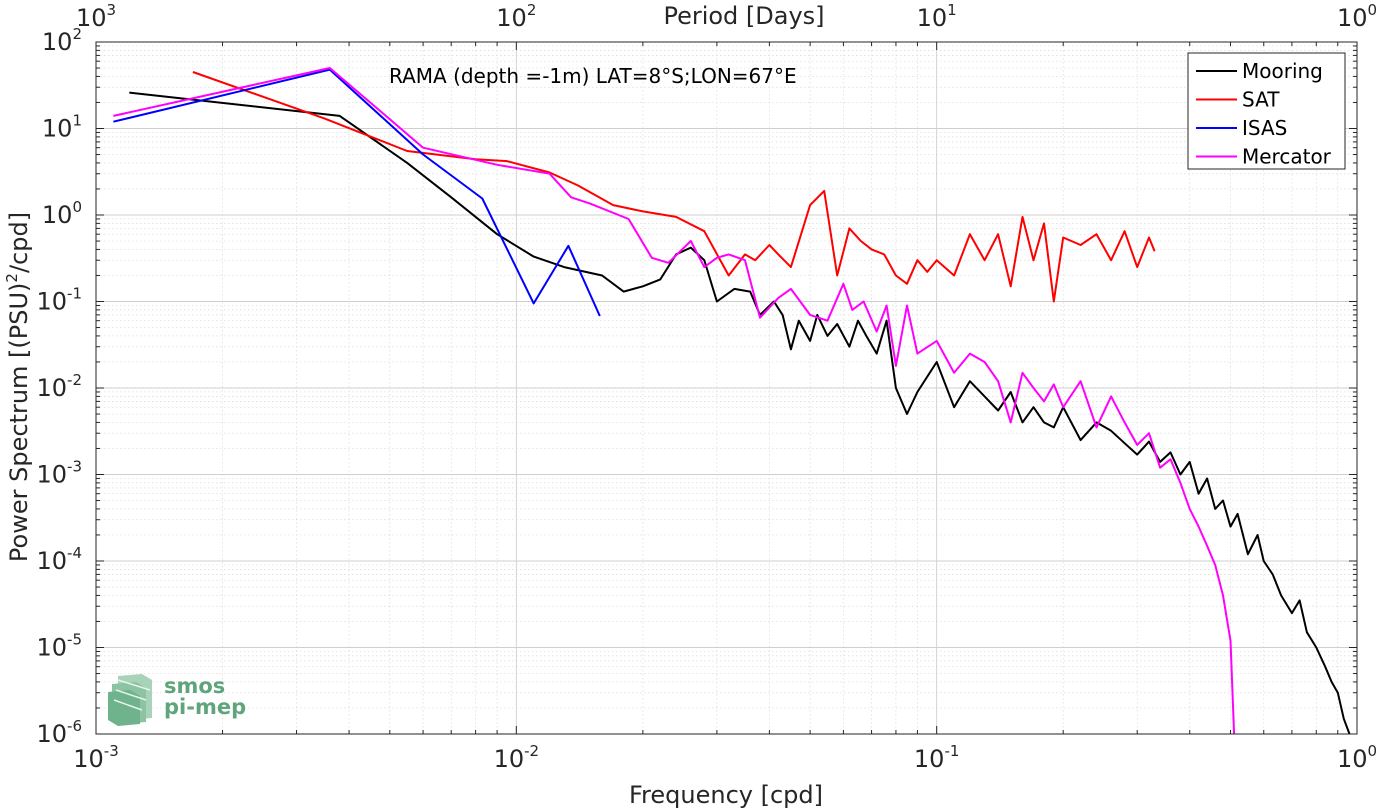 The width and height of the screenshot is (1377, 809). I want to click on y-tick-label-exponent: 2, so click(77, 34).